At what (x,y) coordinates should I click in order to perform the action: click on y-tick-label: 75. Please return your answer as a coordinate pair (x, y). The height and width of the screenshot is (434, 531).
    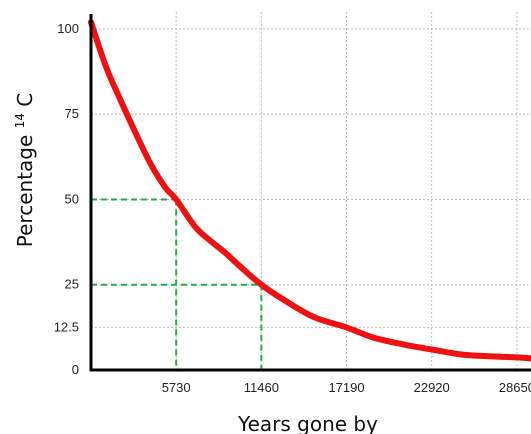
    Looking at the image, I should click on (72, 113).